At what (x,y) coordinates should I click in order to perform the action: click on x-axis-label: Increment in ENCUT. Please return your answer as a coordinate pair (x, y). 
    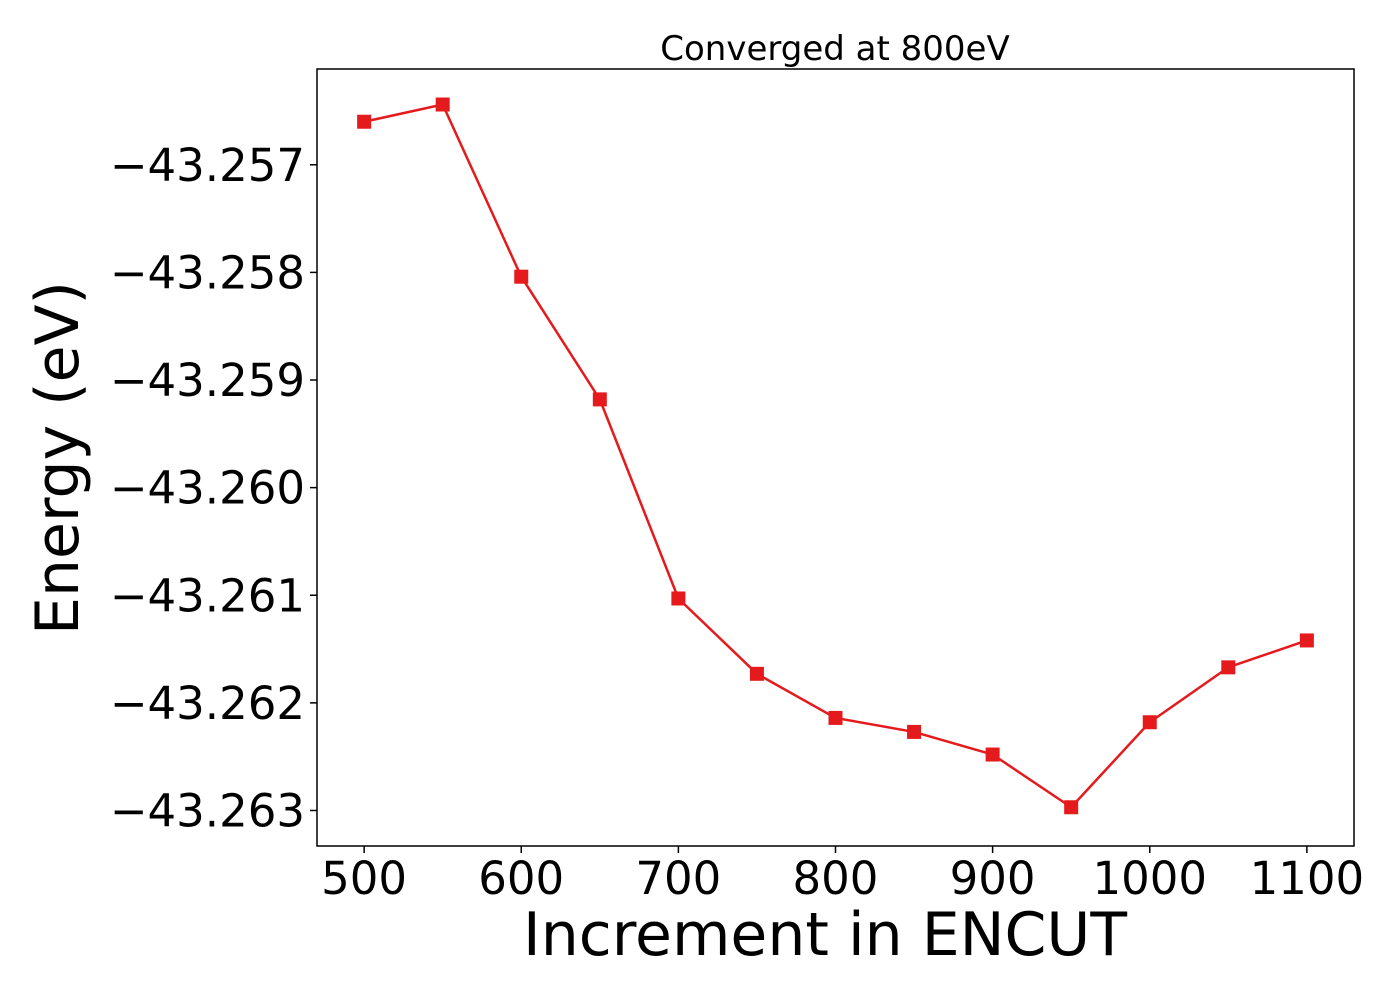
    Looking at the image, I should click on (825, 935).